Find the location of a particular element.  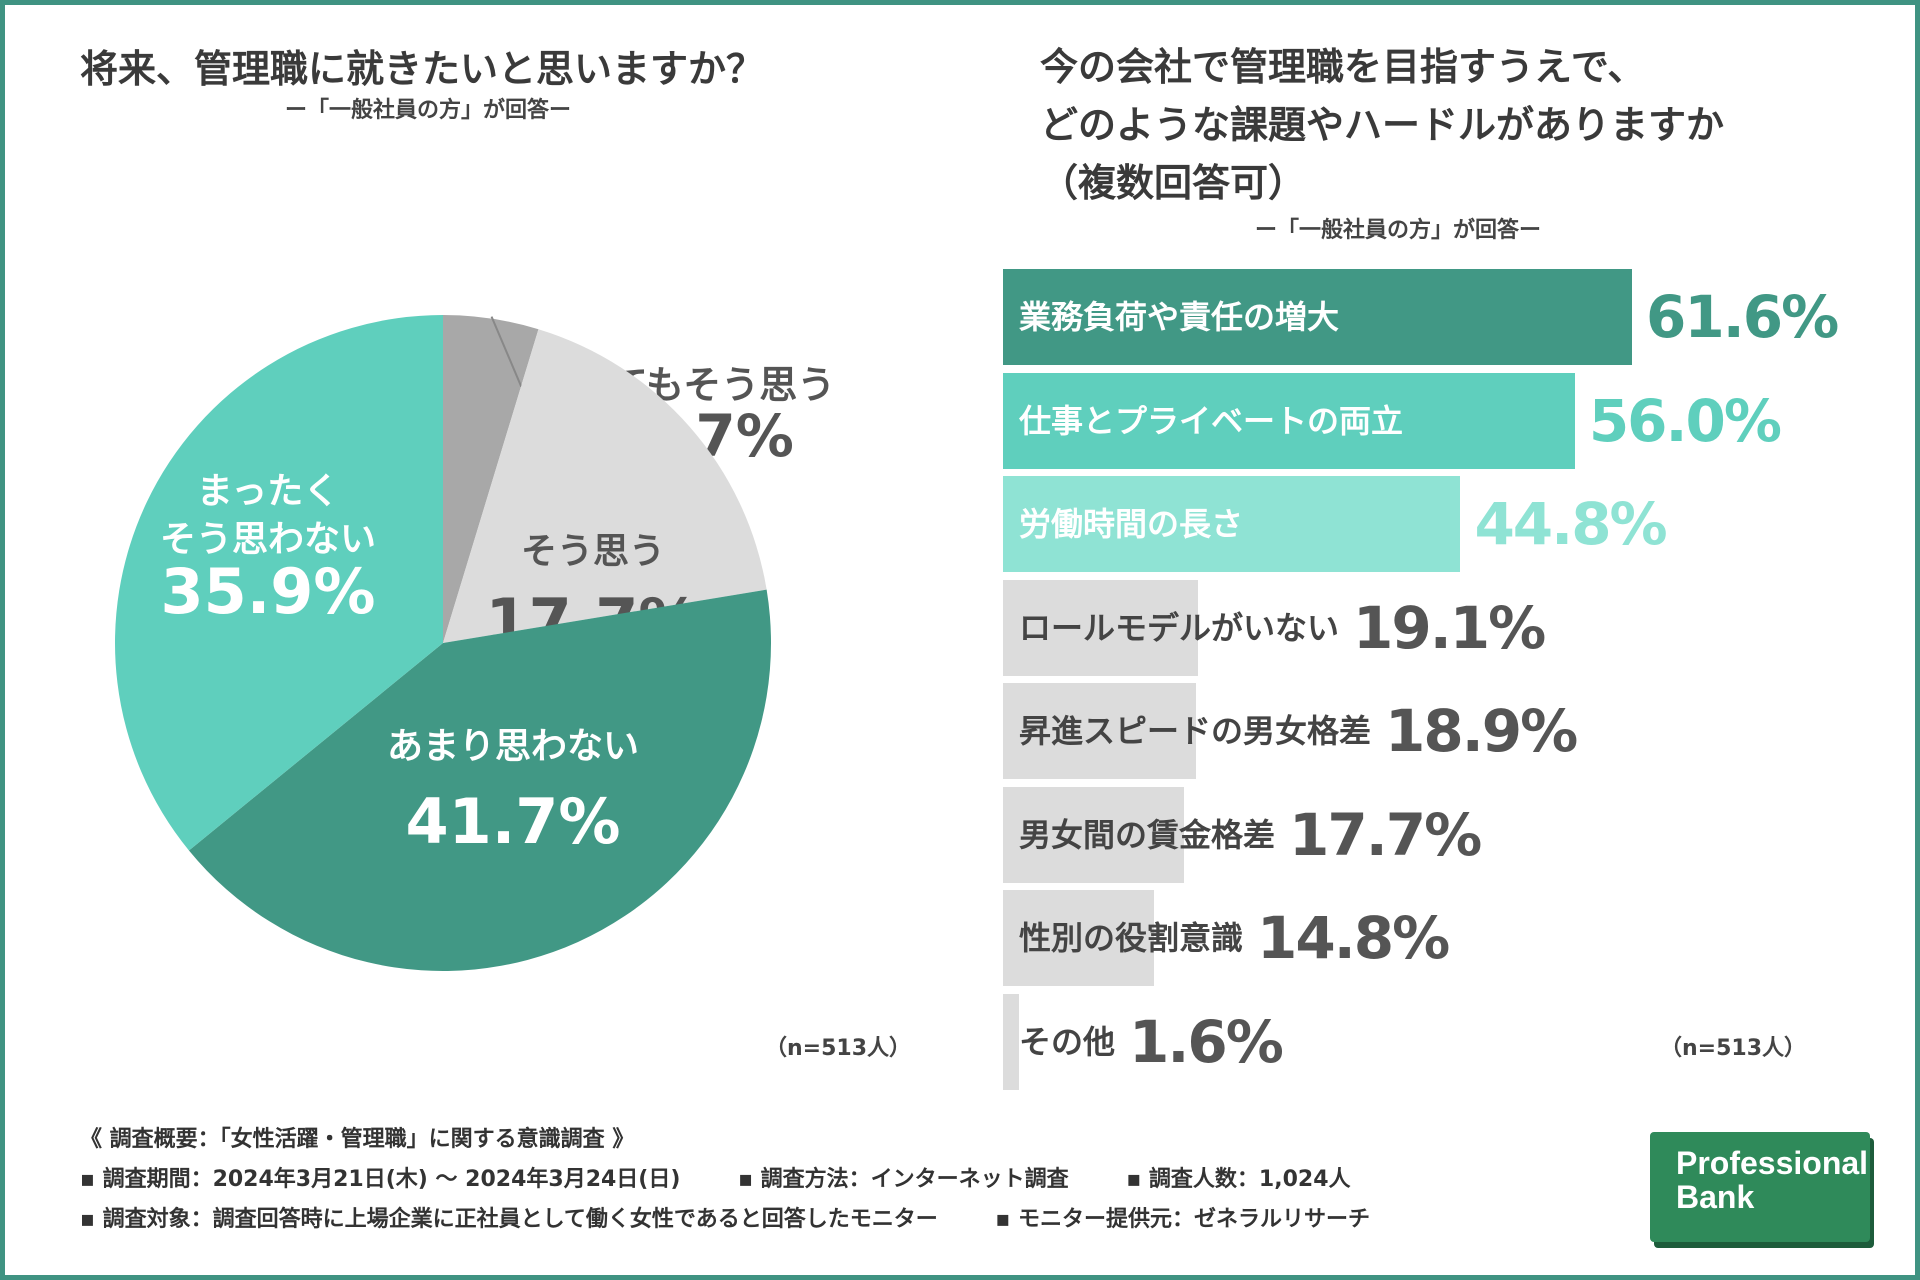

bar-label-5: 昇進スピードの男女格差 is located at coordinates (1195, 731).